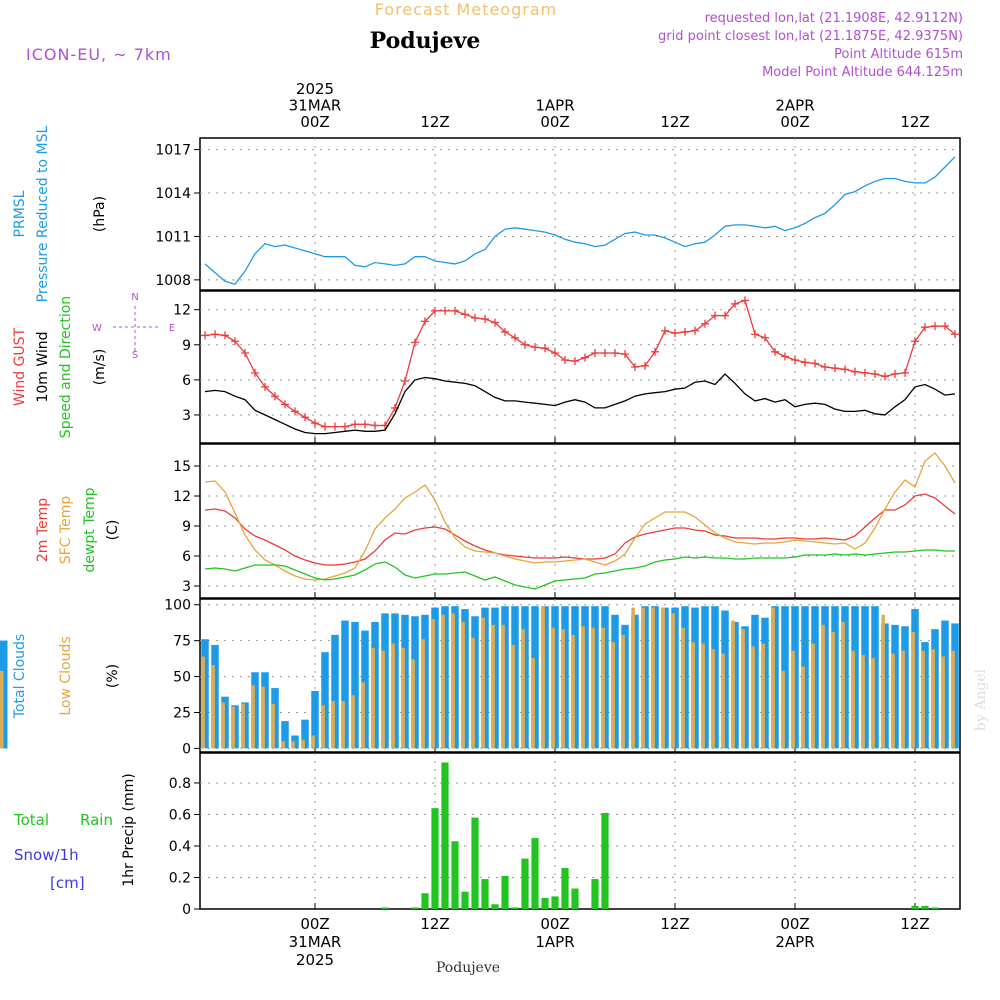  Describe the element at coordinates (134, 297) in the screenshot. I see `compass-n: N` at that location.